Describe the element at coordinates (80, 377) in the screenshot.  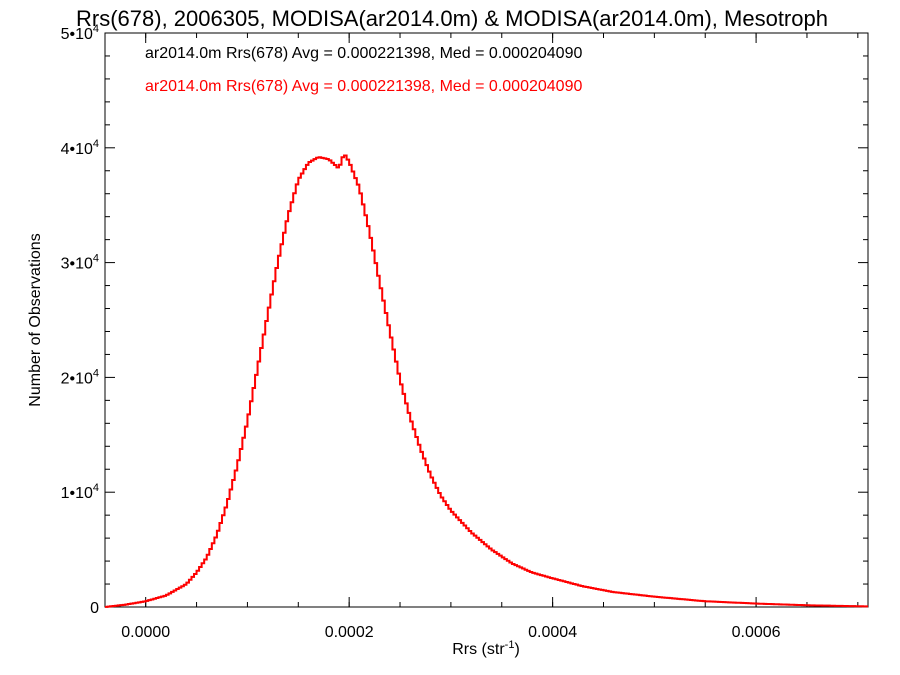
I see `y-tick-label: 2•104` at that location.